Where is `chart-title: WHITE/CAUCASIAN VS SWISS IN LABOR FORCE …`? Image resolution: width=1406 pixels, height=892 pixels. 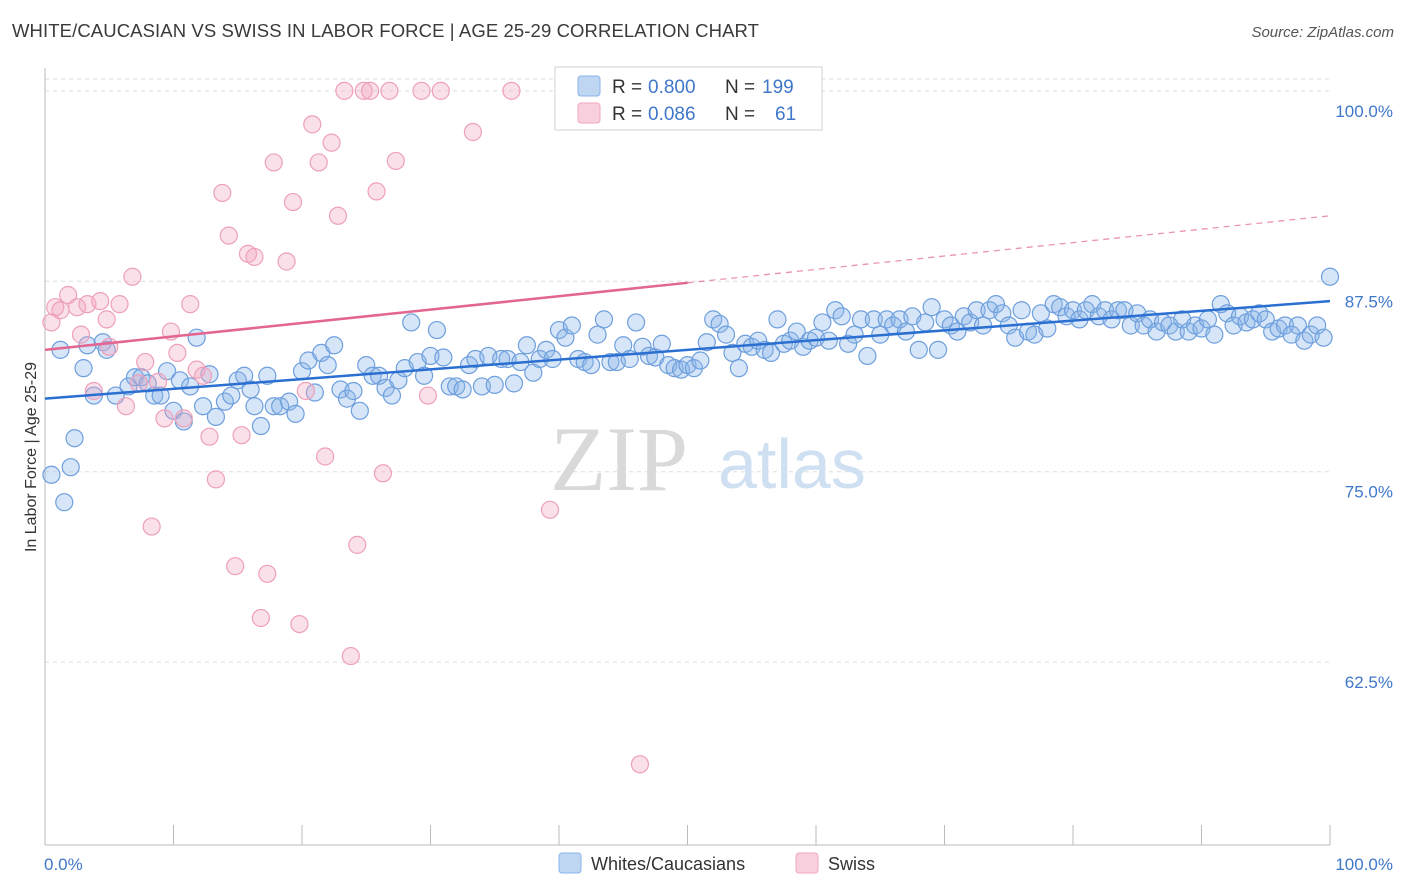
chart-title: WHITE/CAUCASIAN VS SWISS IN LABOR FORCE … is located at coordinates (386, 30).